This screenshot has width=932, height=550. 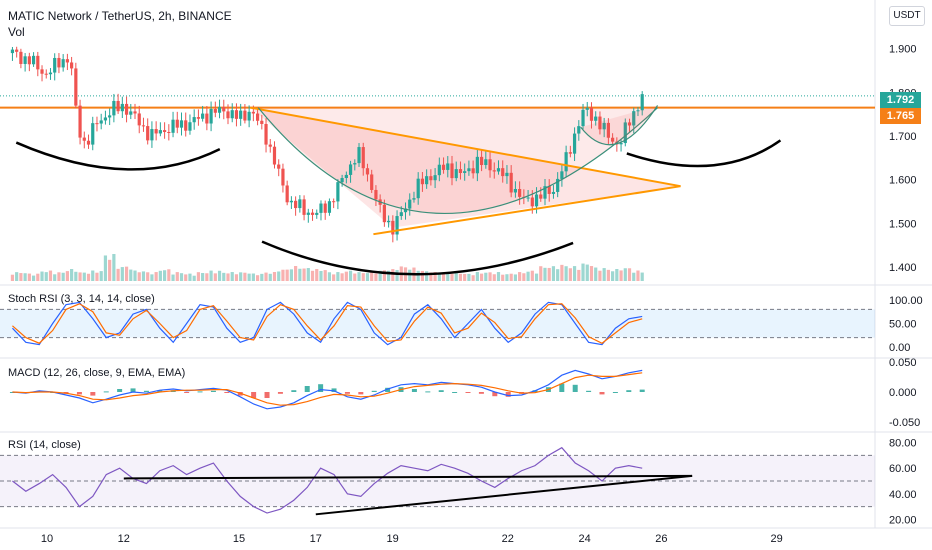 I want to click on stoch-rsi-label: Stoch RSI (3, 3, 14, 14, close), so click(x=81, y=299).